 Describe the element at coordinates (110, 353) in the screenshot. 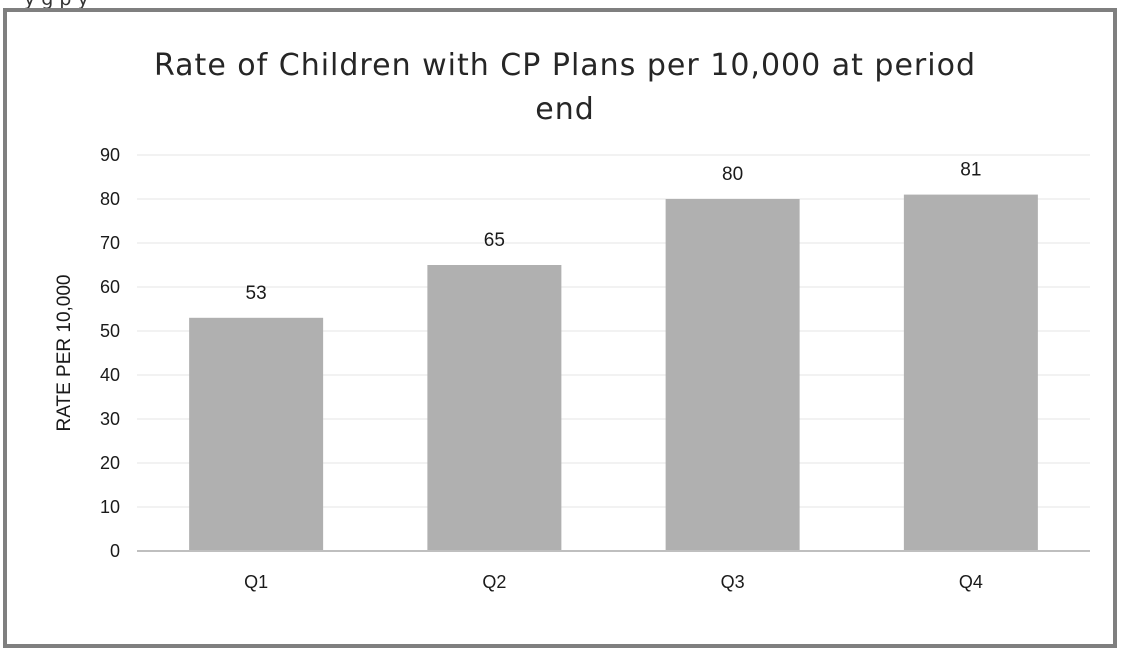

I see `y-axis-ticks: 0 10 20 30 40 50 60 70 80 90` at that location.